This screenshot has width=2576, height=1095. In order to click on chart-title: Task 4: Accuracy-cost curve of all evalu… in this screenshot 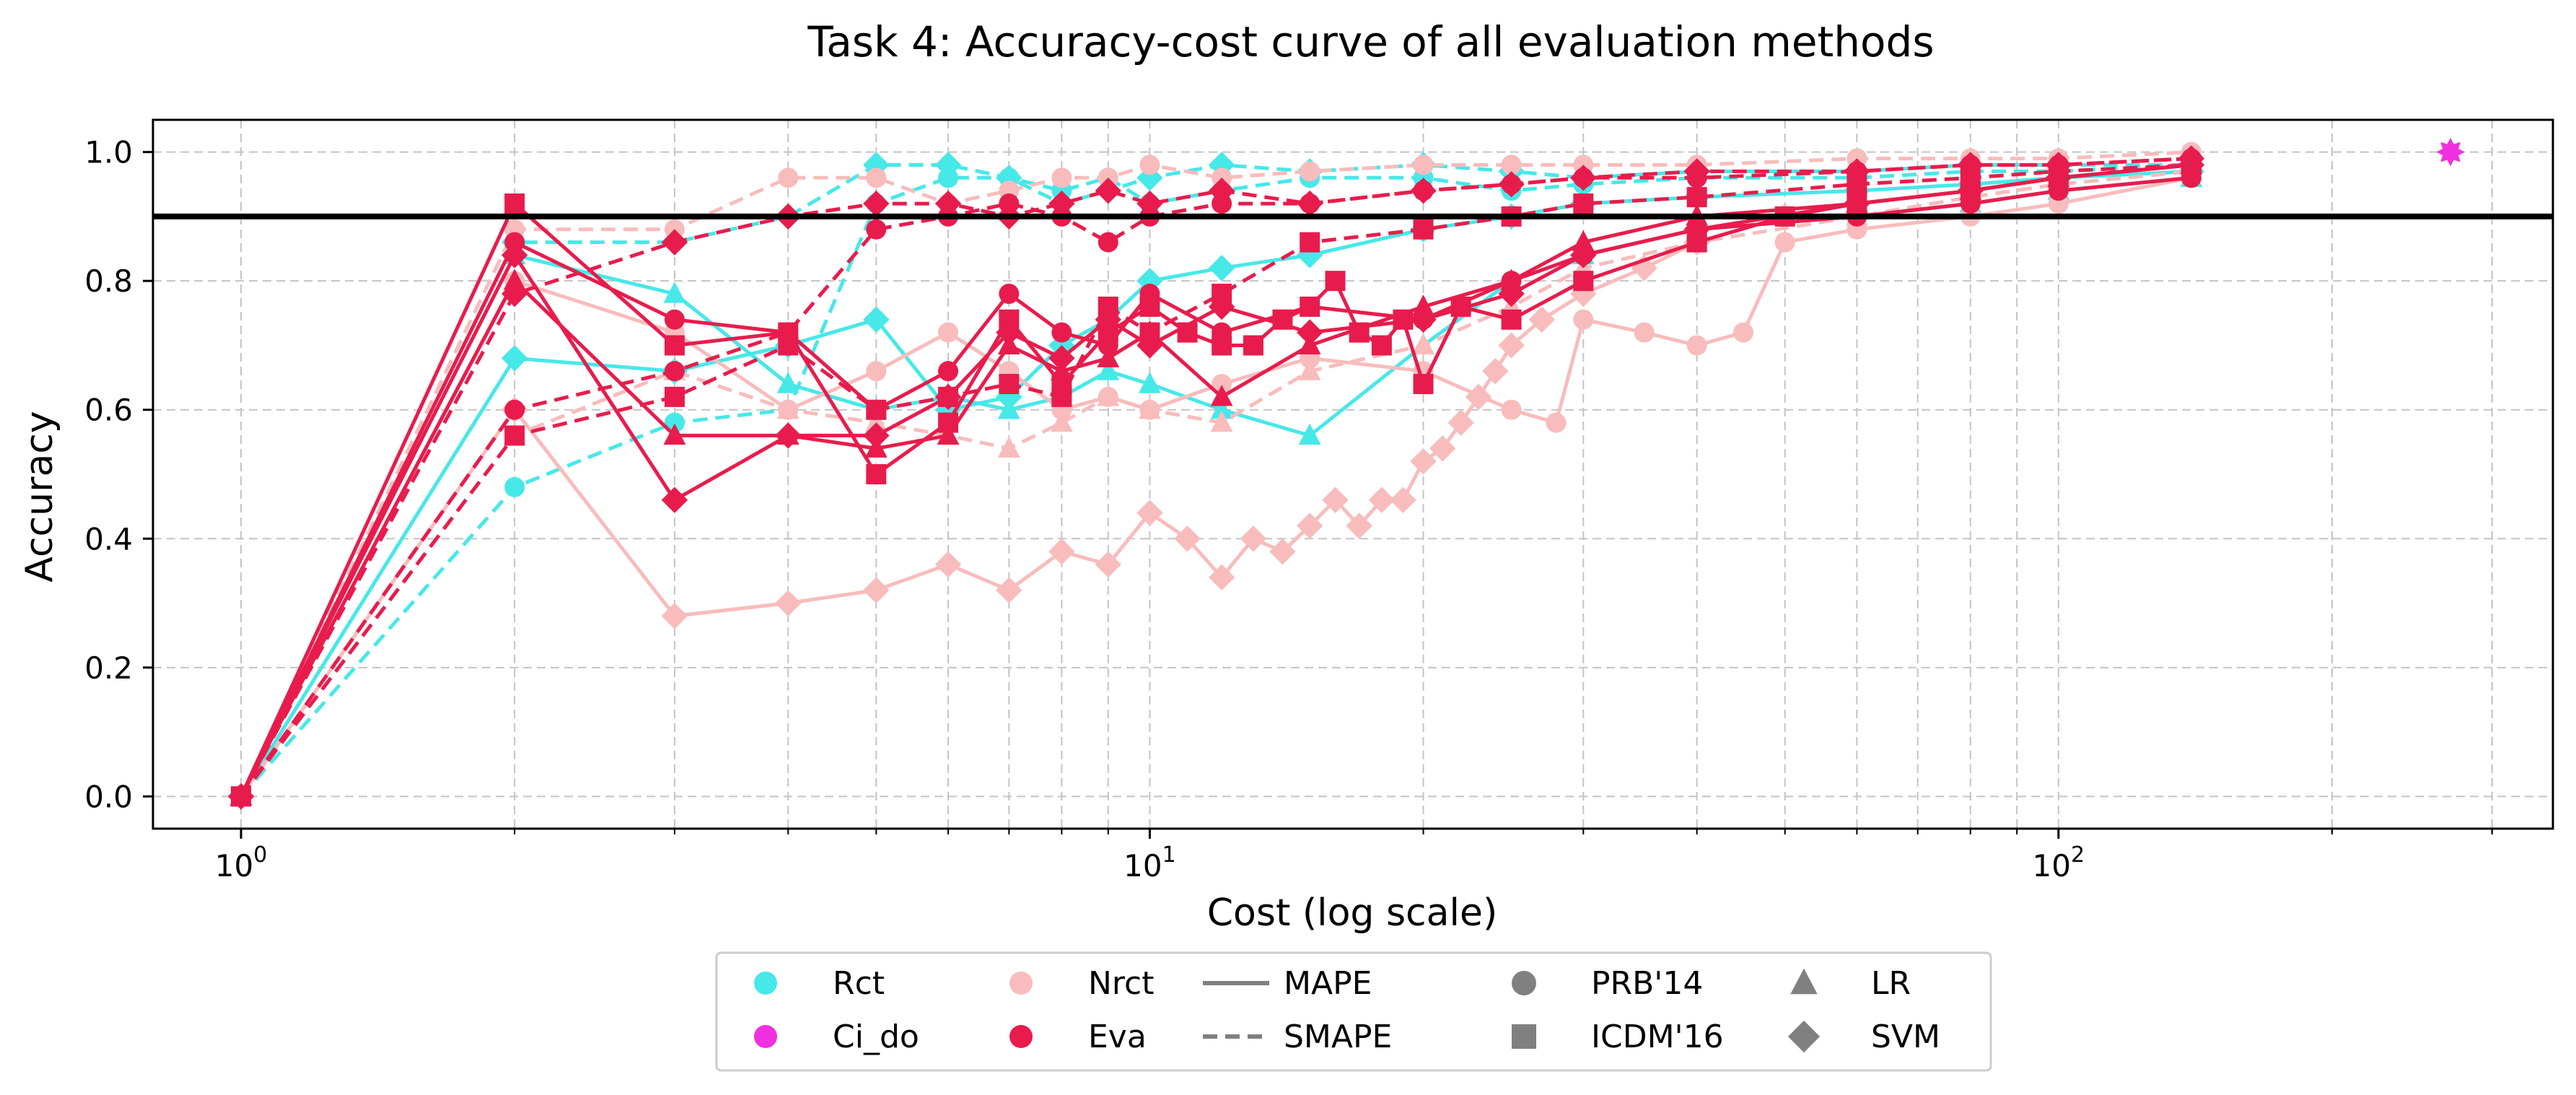, I will do `click(1370, 41)`.